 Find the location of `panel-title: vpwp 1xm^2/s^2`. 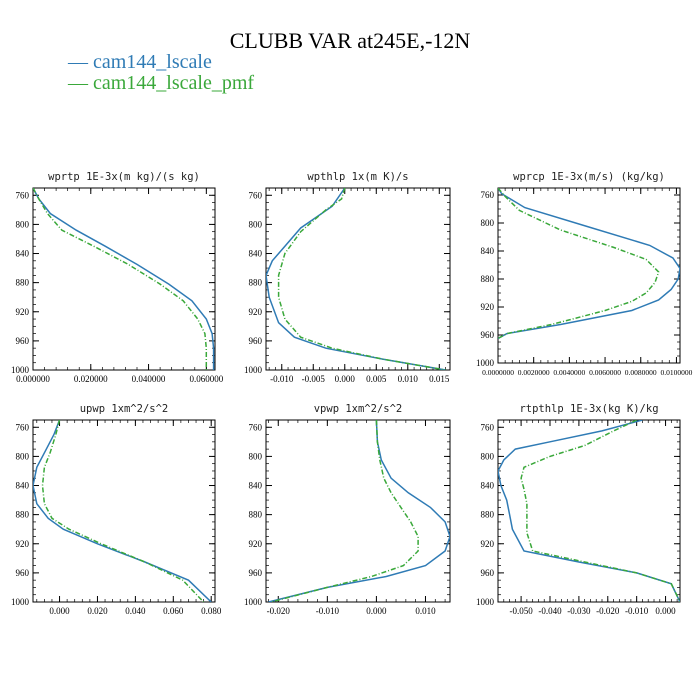

panel-title: vpwp 1xm^2/s^2 is located at coordinates (358, 409).